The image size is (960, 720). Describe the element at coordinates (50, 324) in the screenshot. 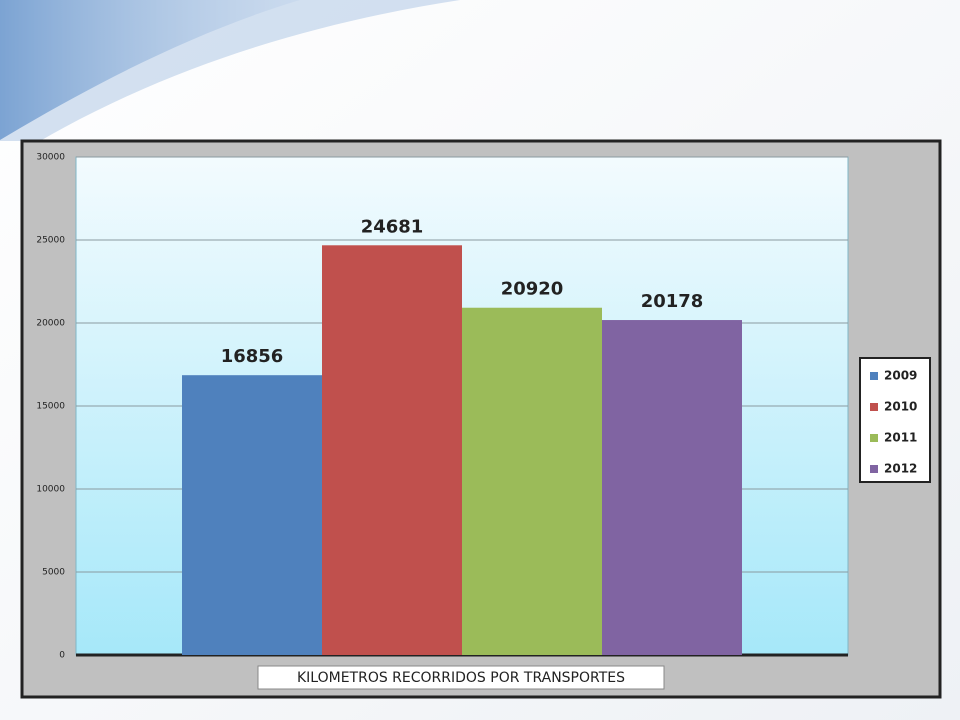

I see `y-tick-label: 20000` at that location.